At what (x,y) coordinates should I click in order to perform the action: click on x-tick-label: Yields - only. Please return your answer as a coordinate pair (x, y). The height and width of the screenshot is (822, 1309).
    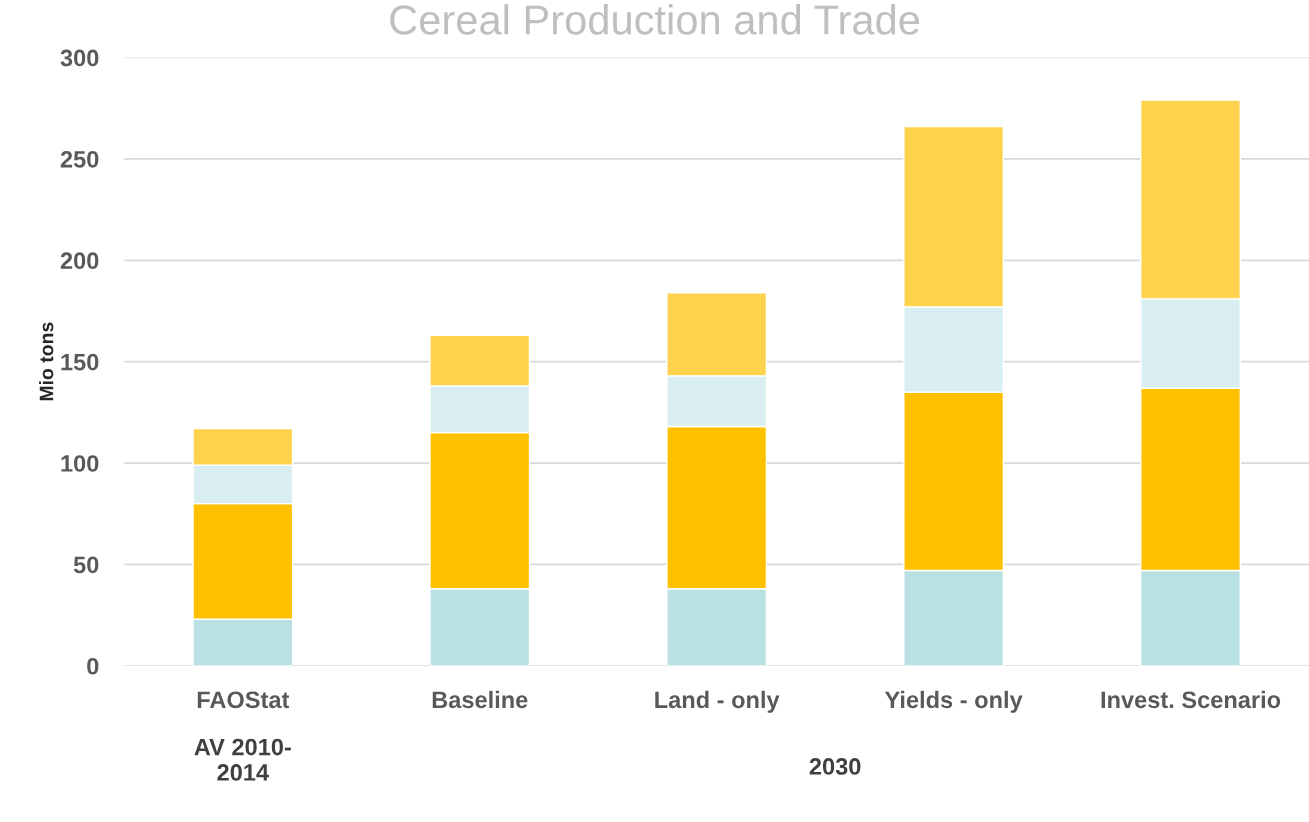
    Looking at the image, I should click on (953, 701).